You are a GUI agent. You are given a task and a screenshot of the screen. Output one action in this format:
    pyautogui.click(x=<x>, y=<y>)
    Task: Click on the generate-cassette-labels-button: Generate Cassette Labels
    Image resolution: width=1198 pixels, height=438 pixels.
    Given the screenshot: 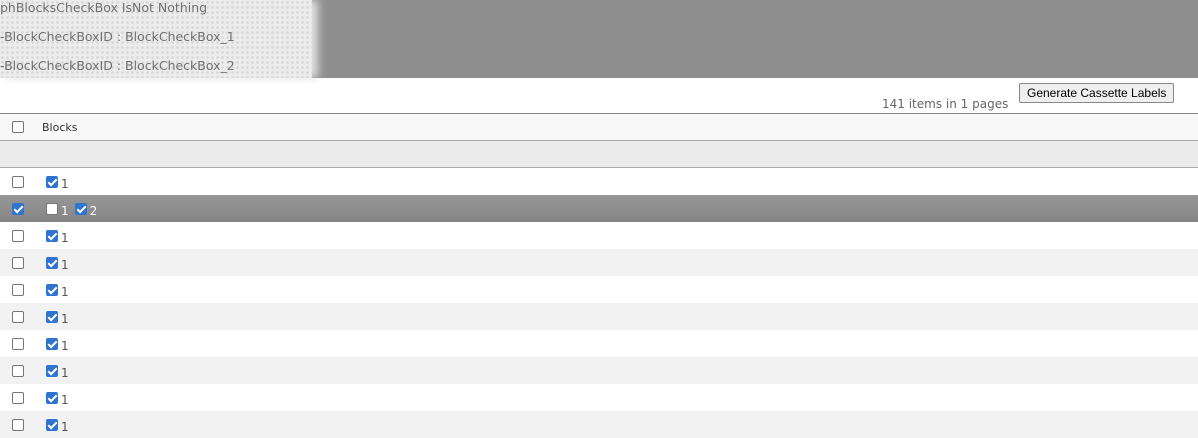 What is the action you would take?
    pyautogui.click(x=1097, y=93)
    